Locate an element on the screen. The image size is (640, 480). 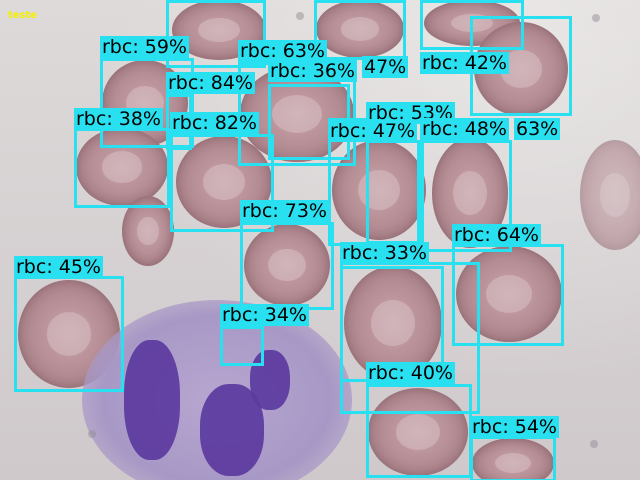
detection-label: rbc: 64% is located at coordinates (496, 235).